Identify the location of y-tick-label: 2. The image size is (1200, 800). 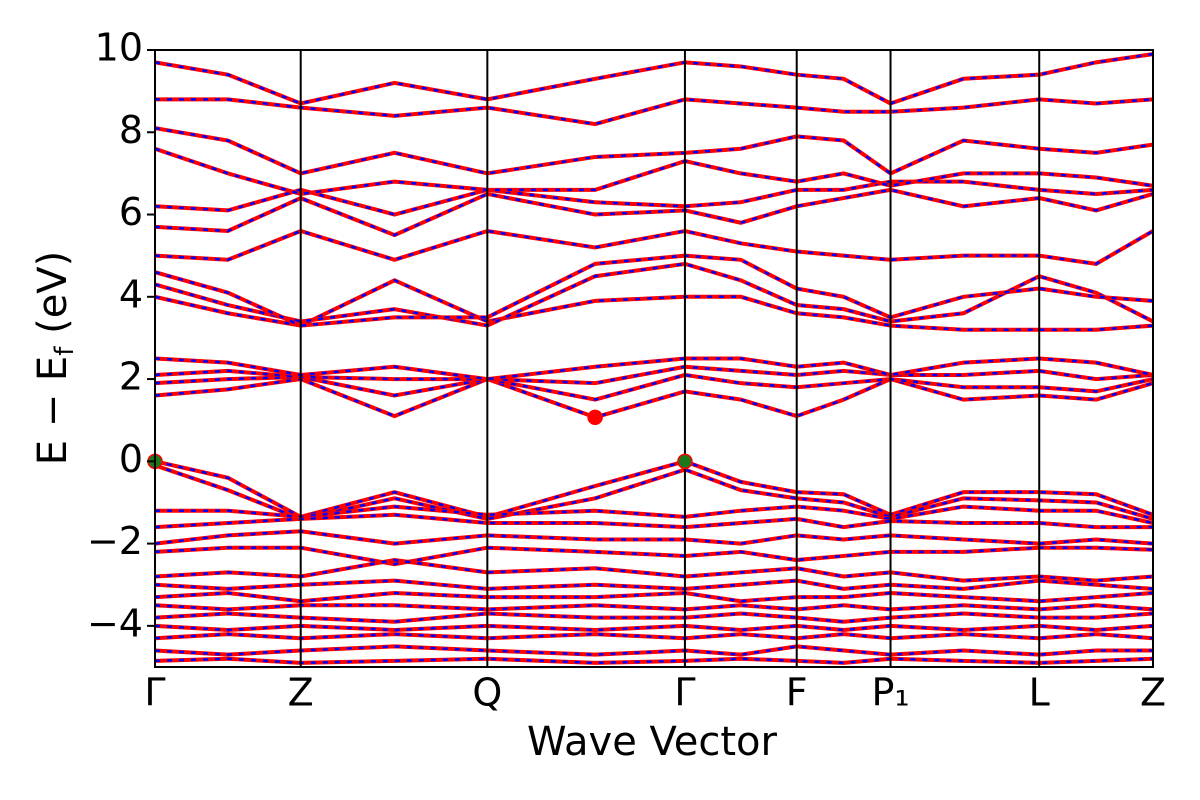
(131, 377).